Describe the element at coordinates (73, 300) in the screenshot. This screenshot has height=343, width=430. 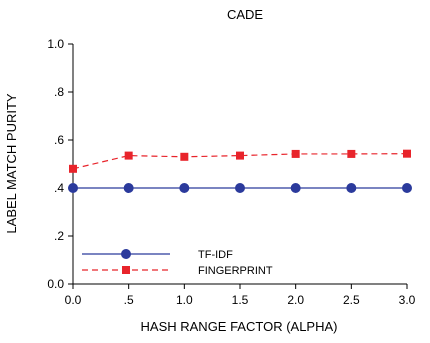
I see `x-tick-label: 0.0` at that location.